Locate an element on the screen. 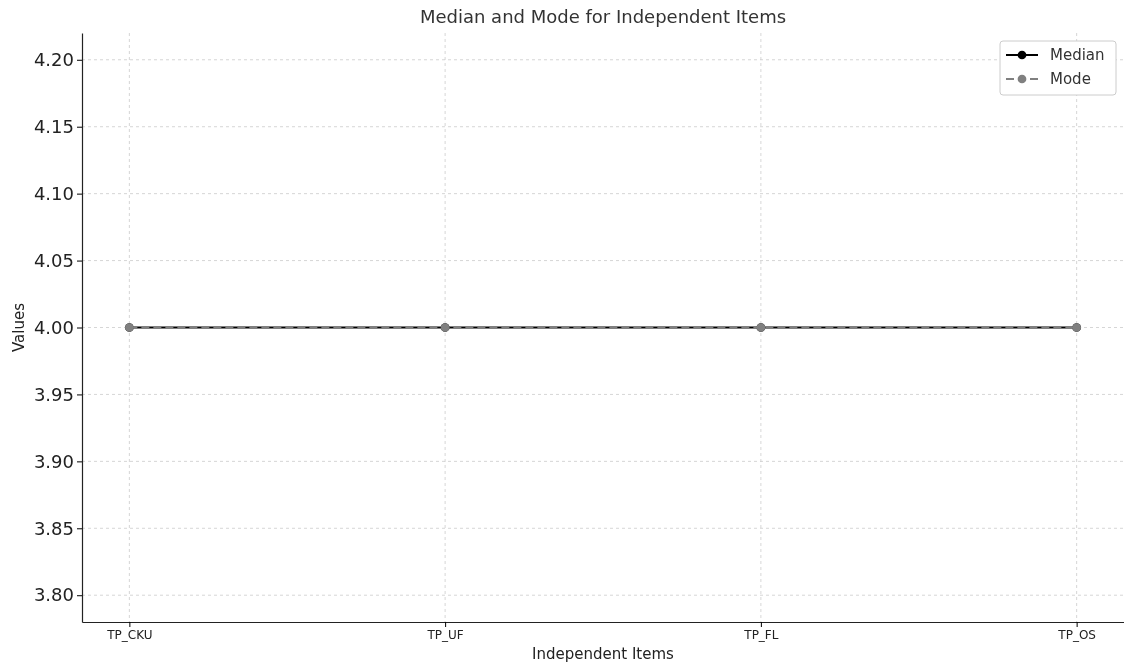  x-tick-label: TP_UF is located at coordinates (445, 634).